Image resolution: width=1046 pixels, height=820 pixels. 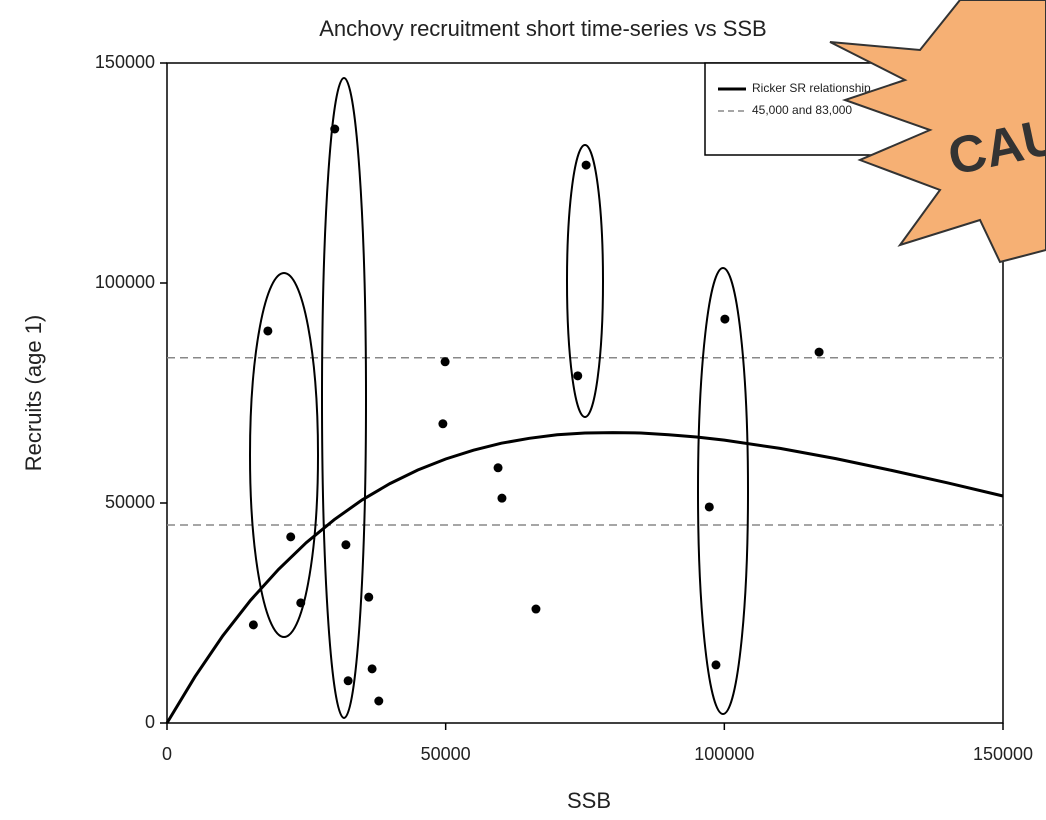 I want to click on y-tick-label: 100000, so click(x=125, y=282).